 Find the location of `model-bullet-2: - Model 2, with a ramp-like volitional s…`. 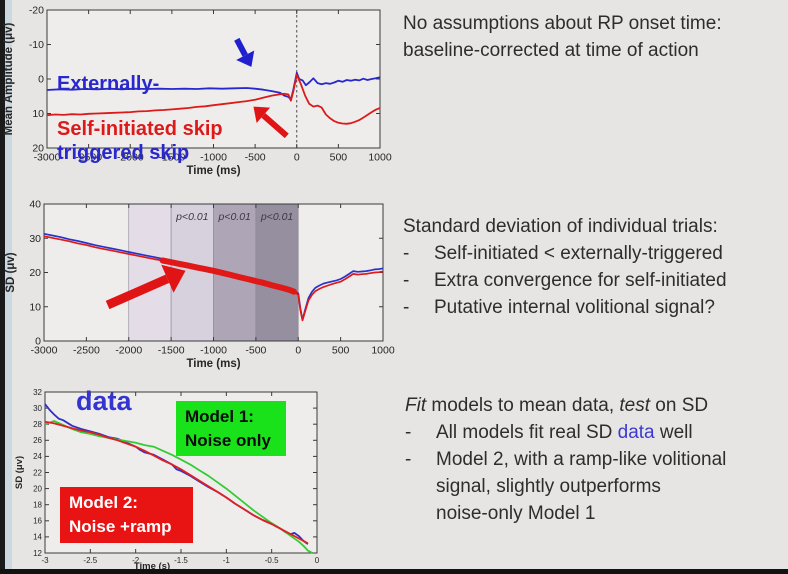

model-bullet-2: - Model 2, with a ramp-like volitional s… is located at coordinates (596, 486).